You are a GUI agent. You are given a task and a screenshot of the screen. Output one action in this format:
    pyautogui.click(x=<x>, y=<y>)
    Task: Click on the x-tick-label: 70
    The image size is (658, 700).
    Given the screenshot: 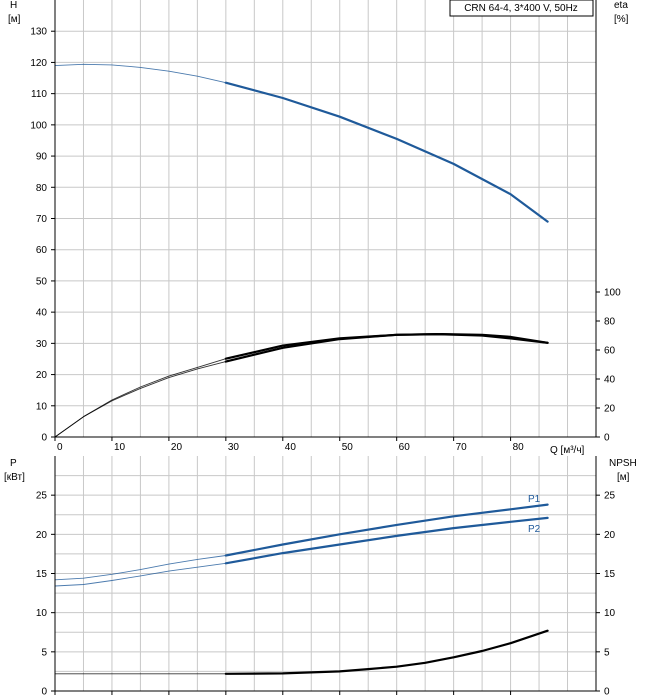 What is the action you would take?
    pyautogui.click(x=462, y=447)
    